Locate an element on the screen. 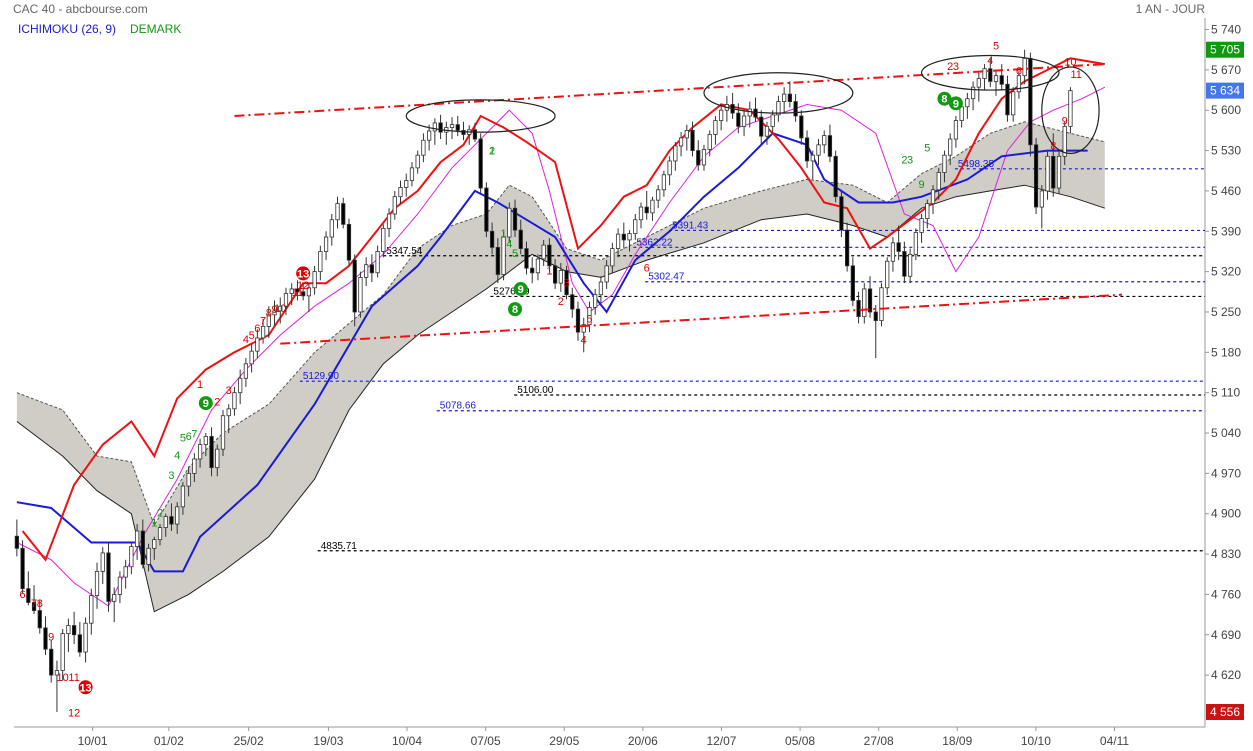 The width and height of the screenshot is (1253, 751). y-tick-label: 4 620 is located at coordinates (1226, 675).